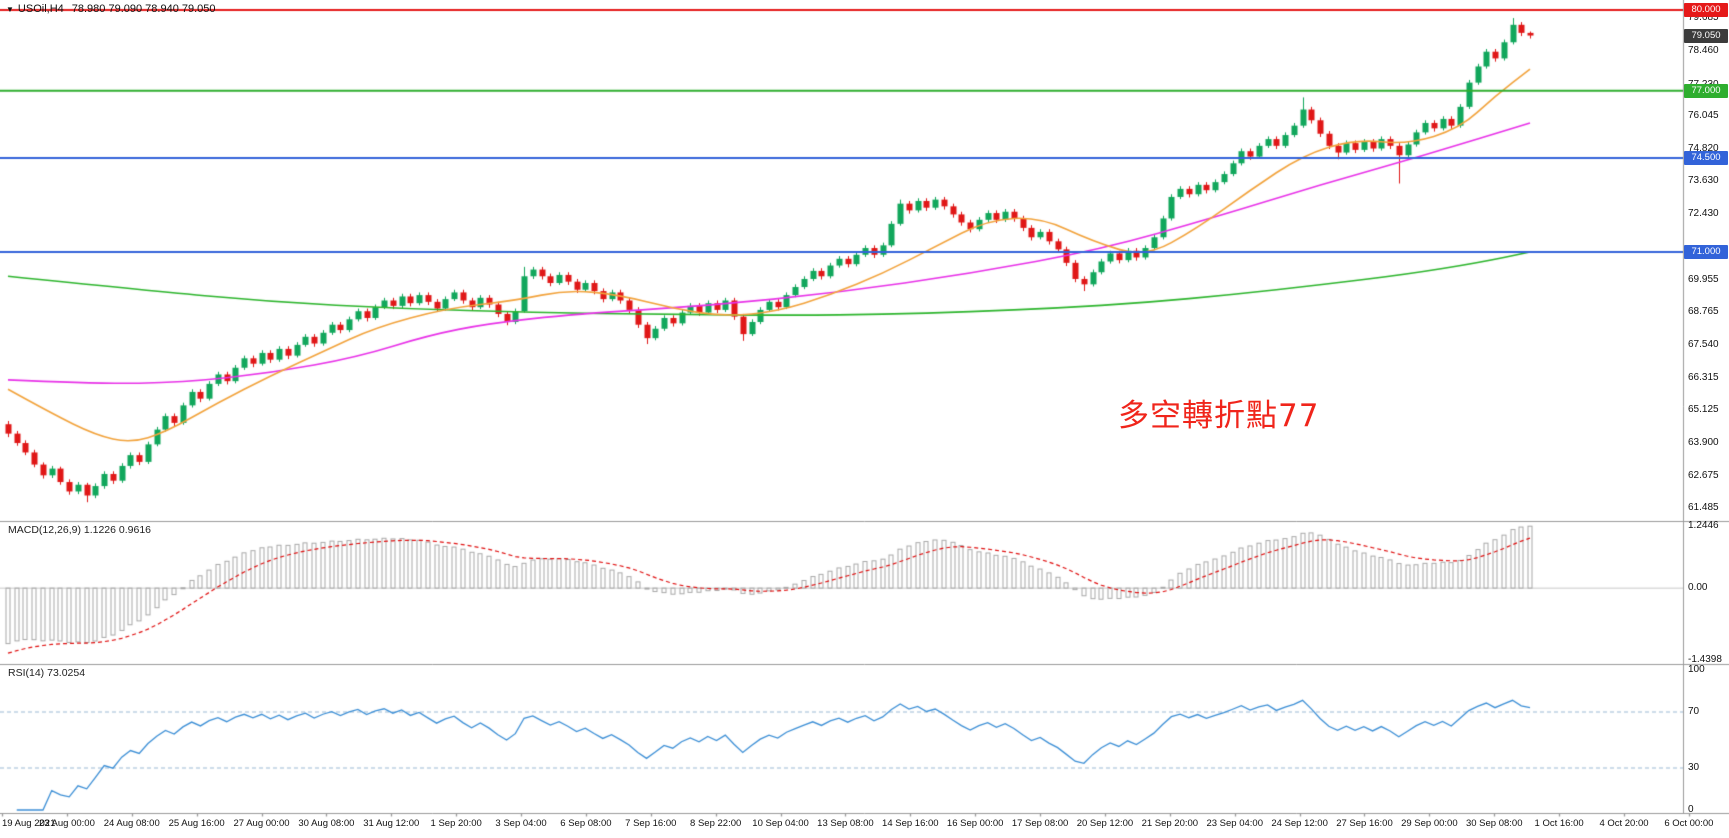 This screenshot has height=838, width=1729. I want to click on time-axis-label: 6 Sep 08:00, so click(586, 823).